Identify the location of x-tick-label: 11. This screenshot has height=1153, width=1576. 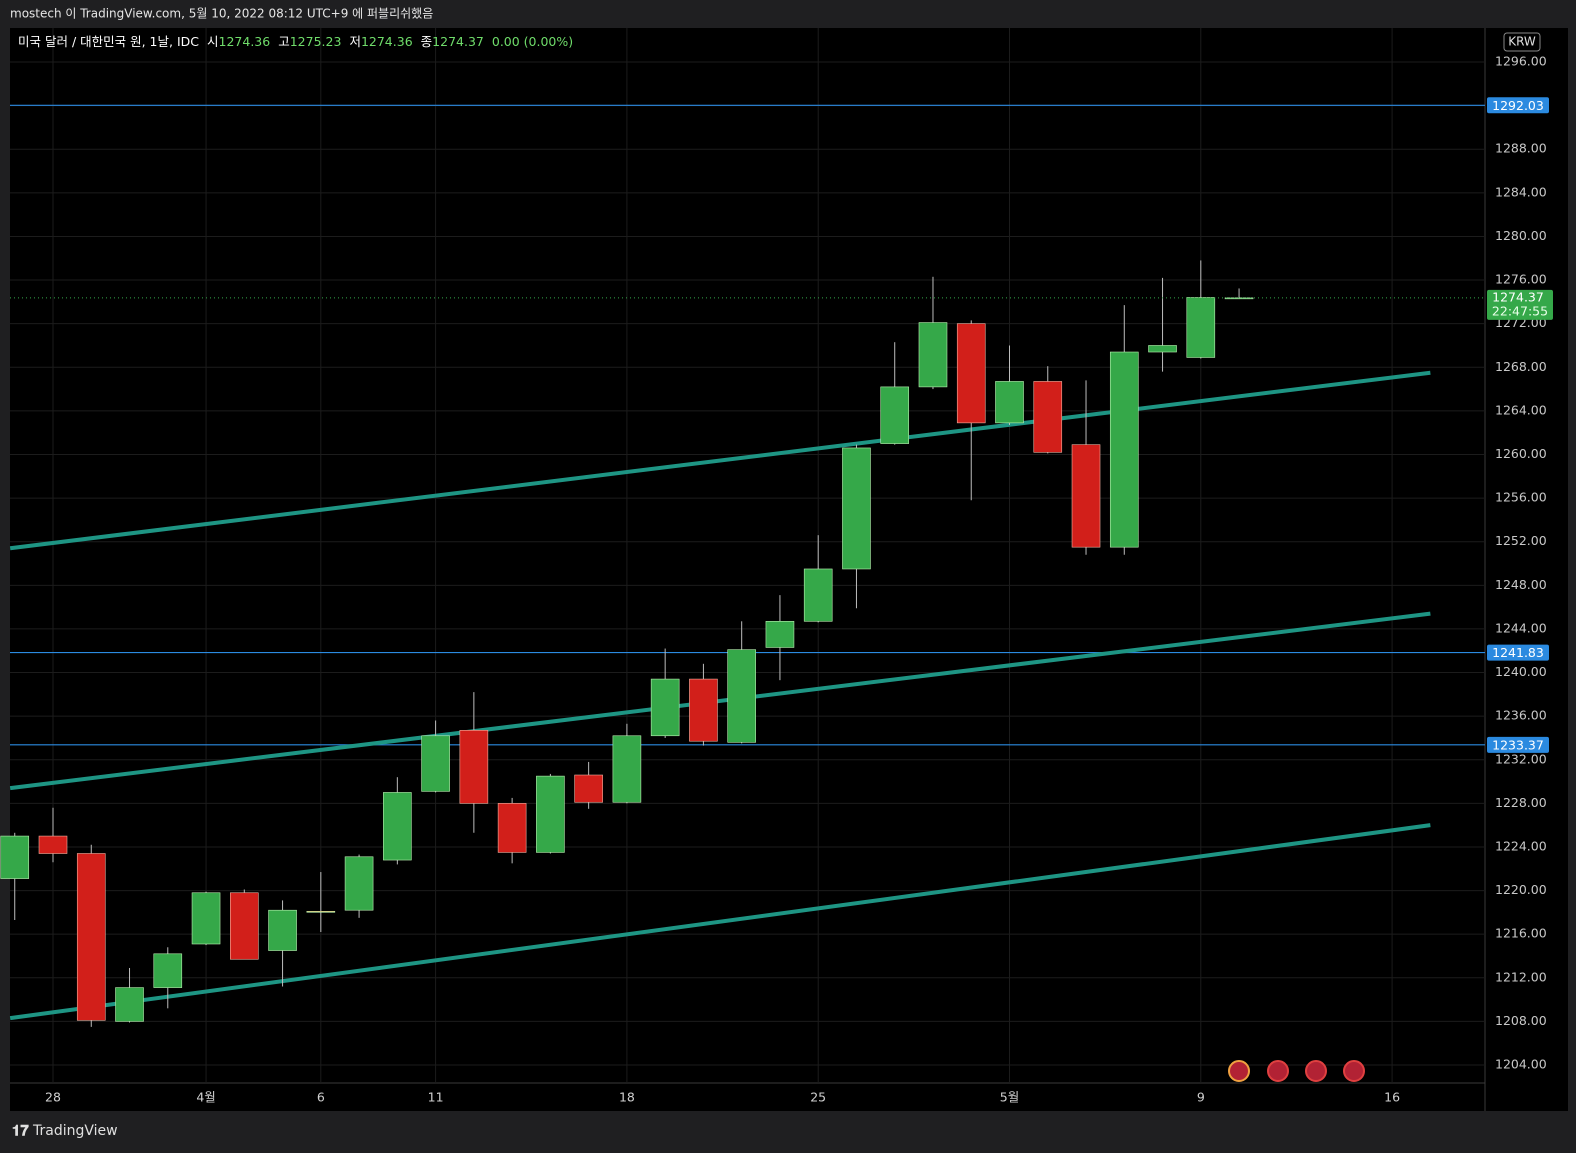
(436, 1097).